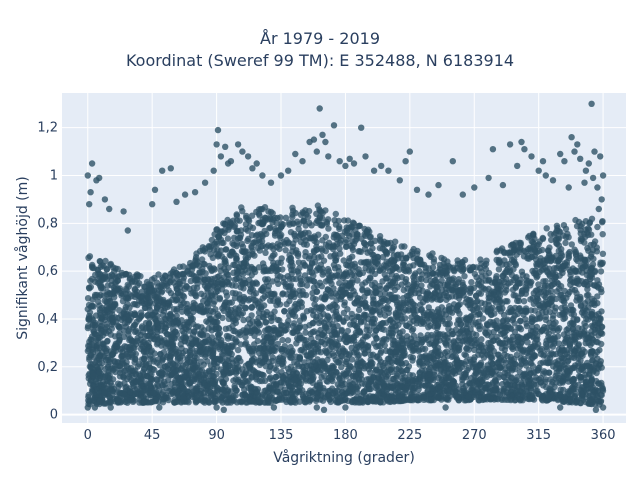 This screenshot has width=640, height=480. Describe the element at coordinates (320, 38) in the screenshot. I see `chart-title-line-1: År 1979 - 2019` at that location.